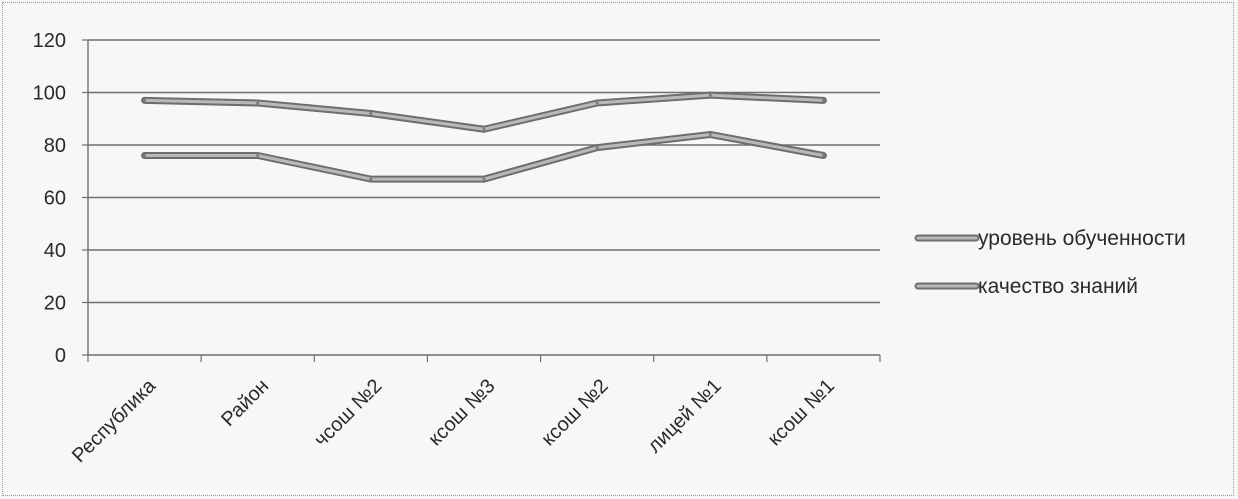 This screenshot has height=499, width=1238. What do you see at coordinates (484, 112) in the screenshot?
I see `series-line-outline` at bounding box center [484, 112].